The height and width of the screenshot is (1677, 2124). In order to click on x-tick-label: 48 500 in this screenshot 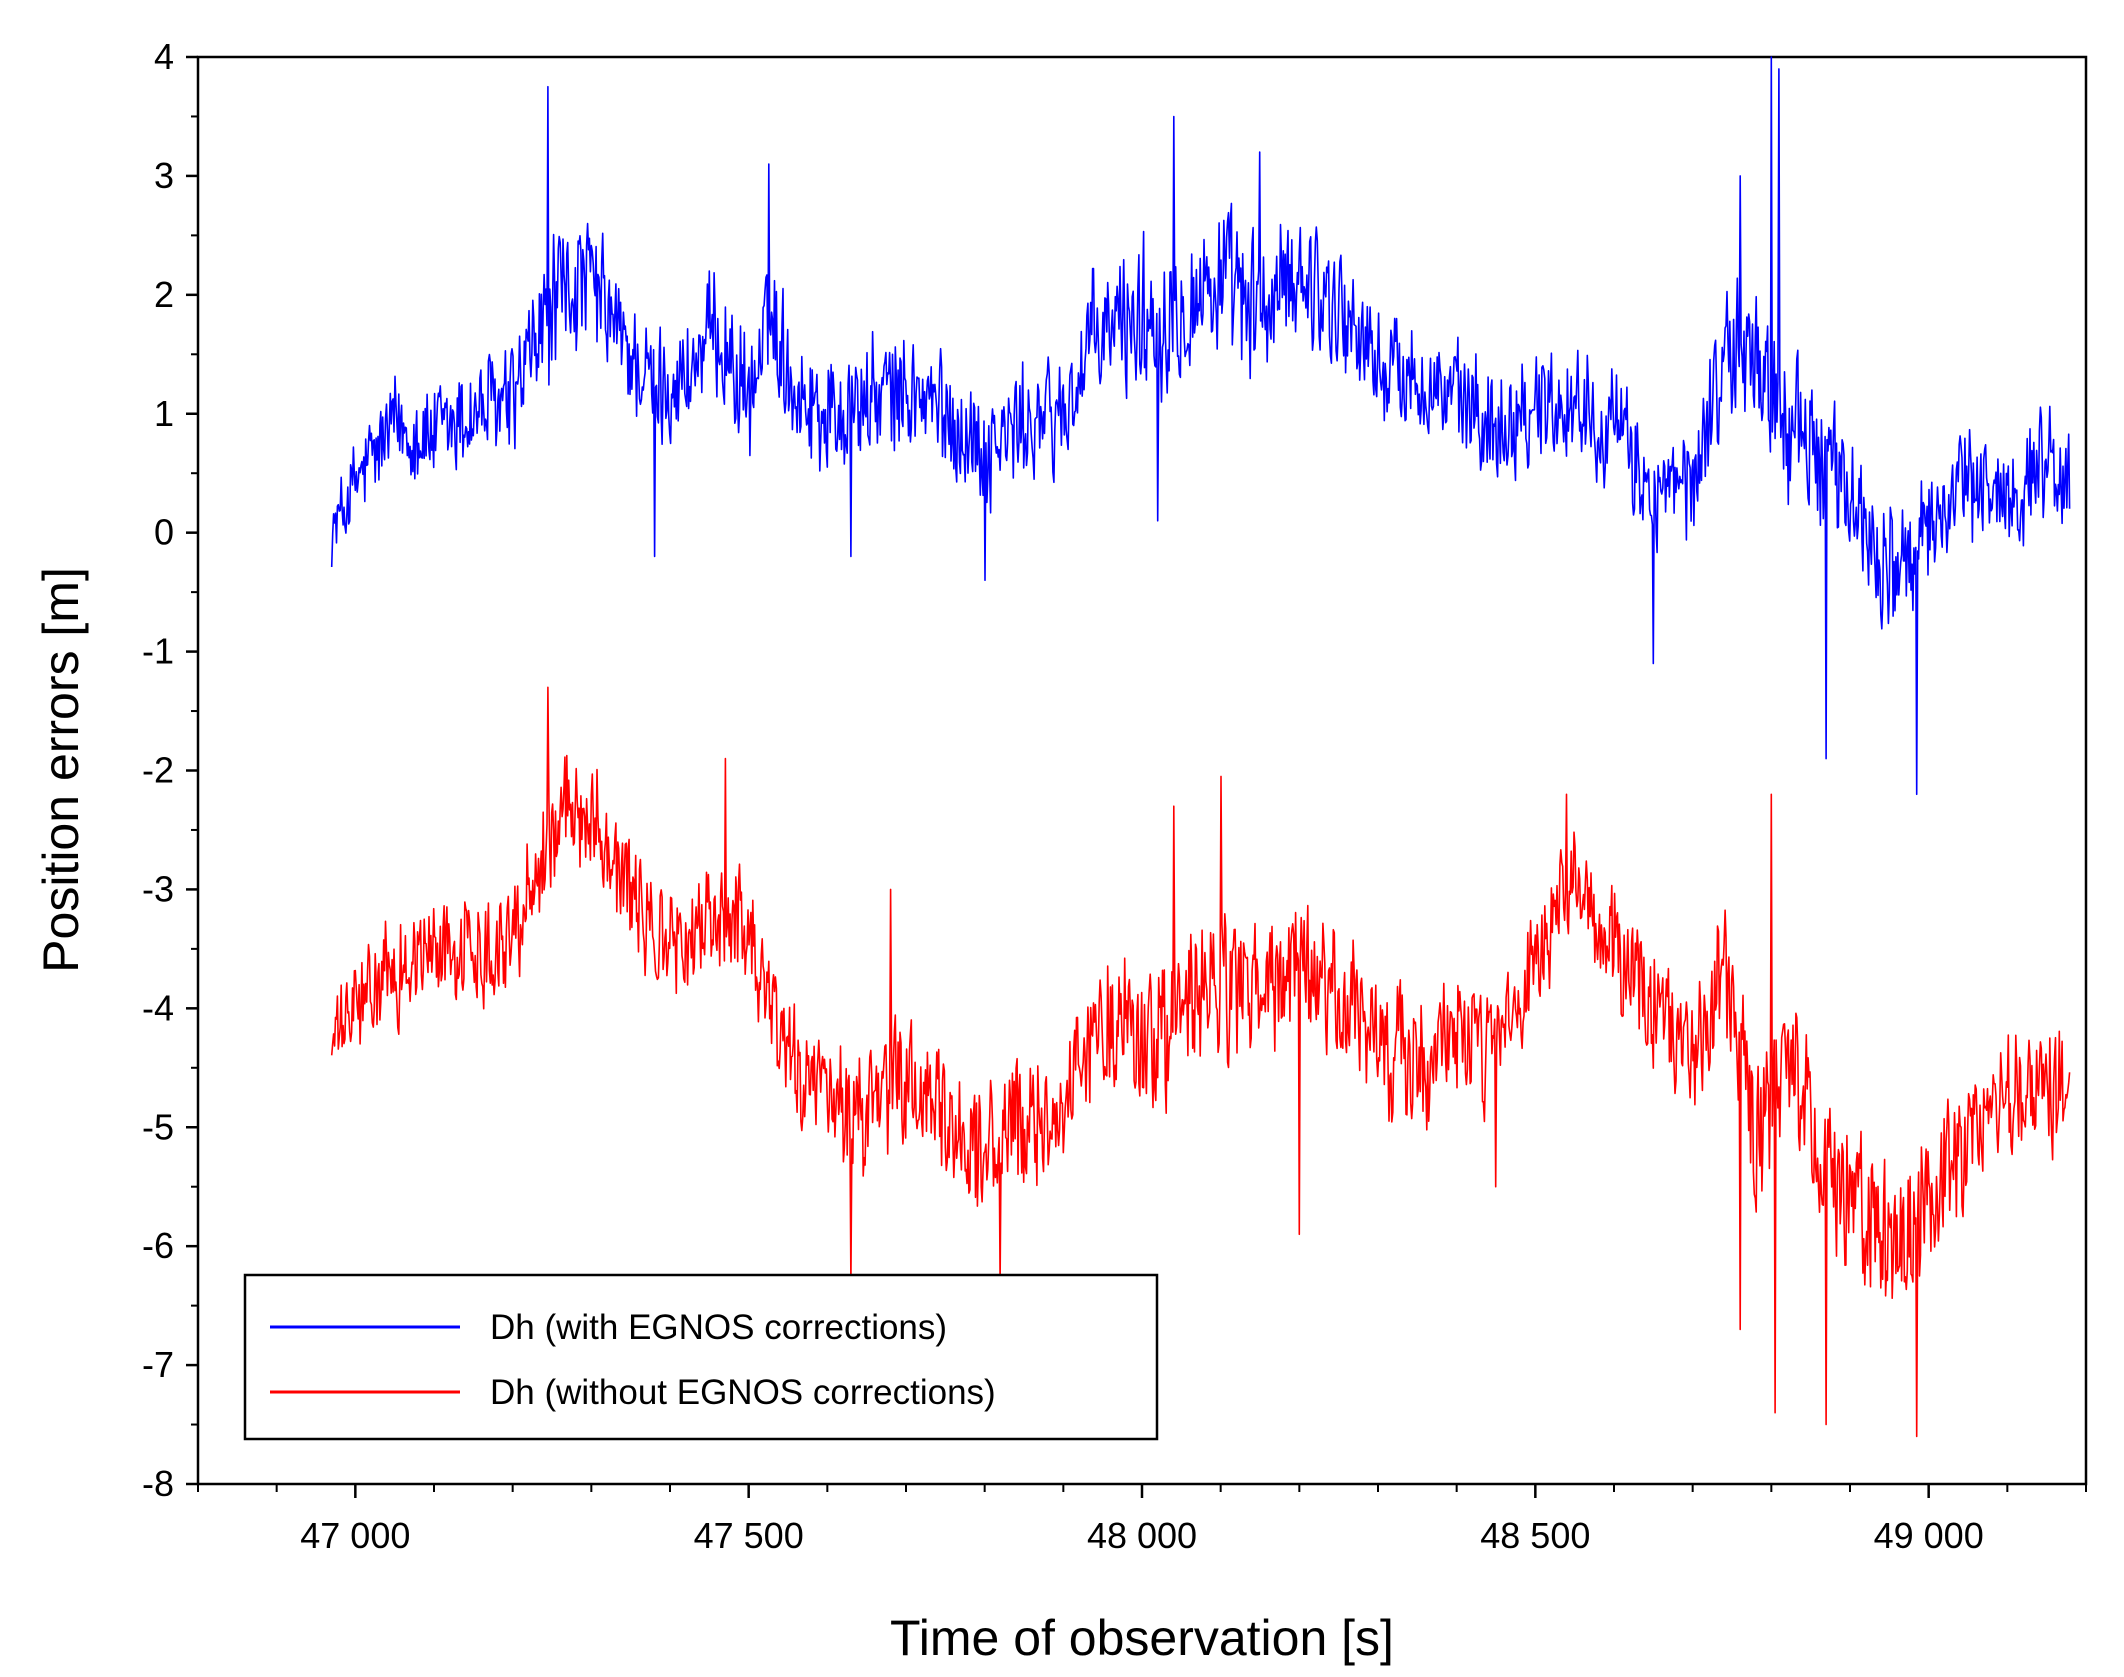, I will do `click(1535, 1535)`.